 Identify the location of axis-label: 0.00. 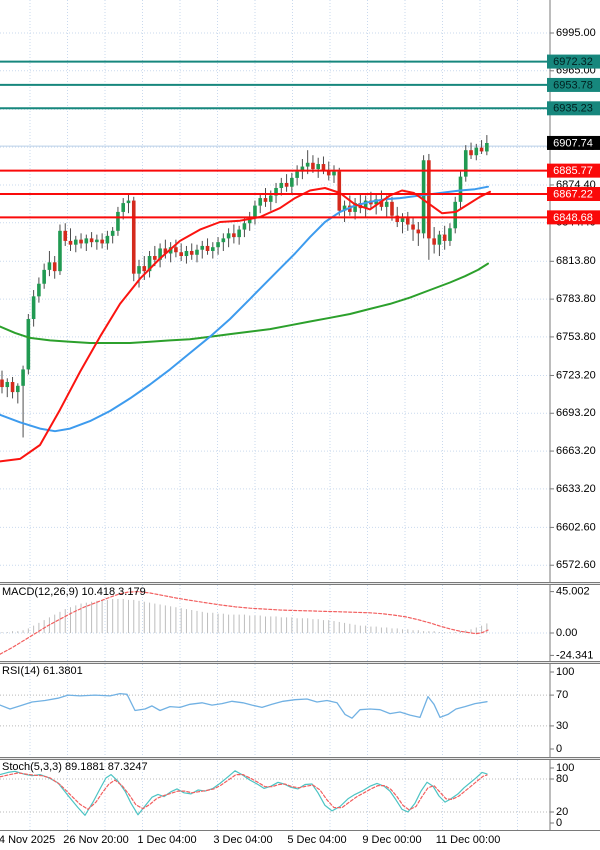
(566, 633).